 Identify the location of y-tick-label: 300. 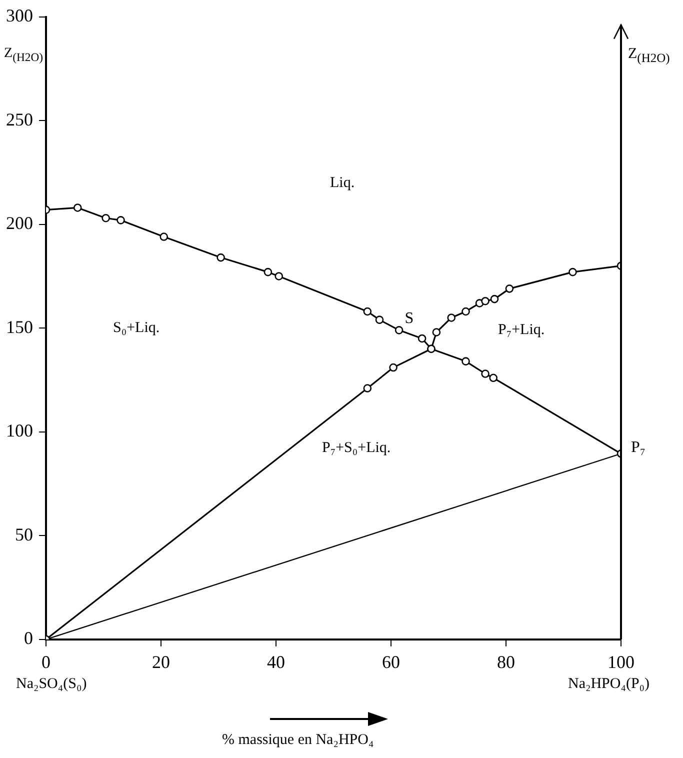
(19, 16).